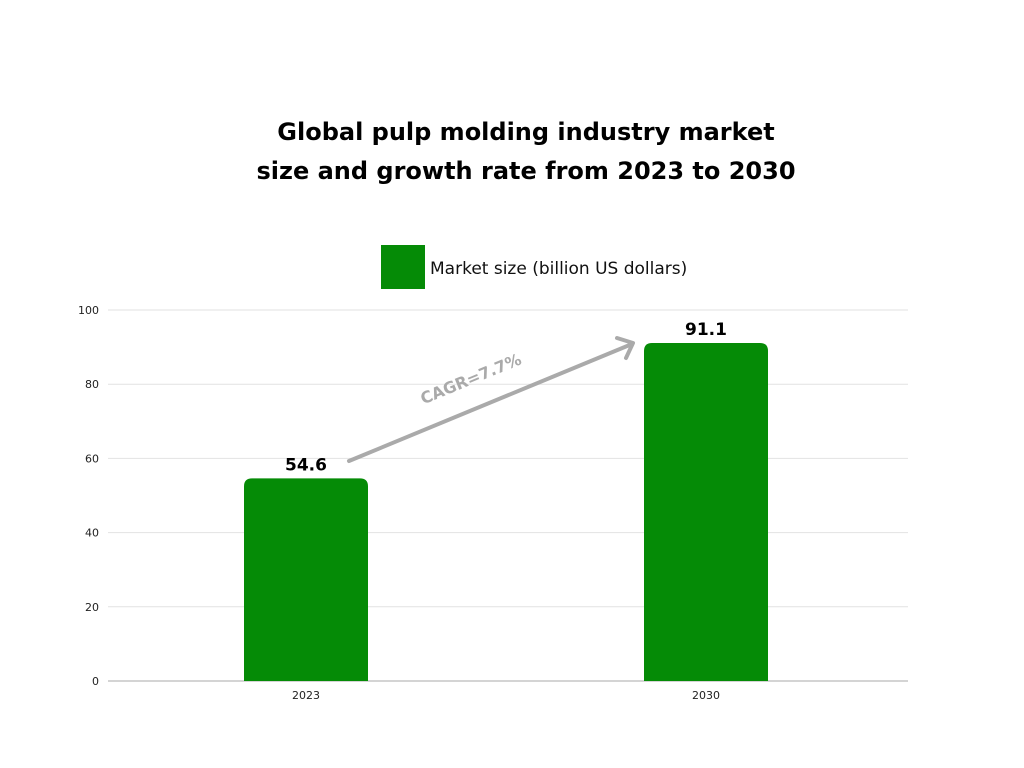 This screenshot has height=768, width=1024. Describe the element at coordinates (92, 384) in the screenshot. I see `y-tick-label: 80` at that location.